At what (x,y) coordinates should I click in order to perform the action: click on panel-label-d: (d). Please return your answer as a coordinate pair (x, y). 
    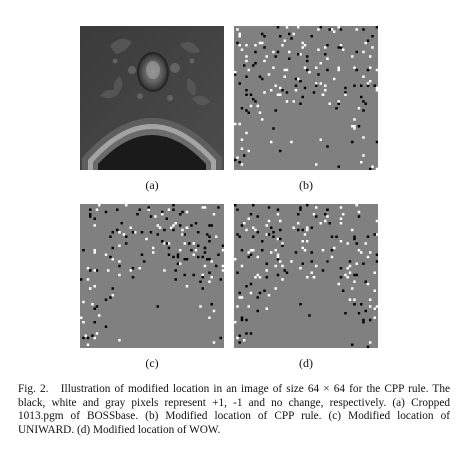
    Looking at the image, I should click on (306, 363).